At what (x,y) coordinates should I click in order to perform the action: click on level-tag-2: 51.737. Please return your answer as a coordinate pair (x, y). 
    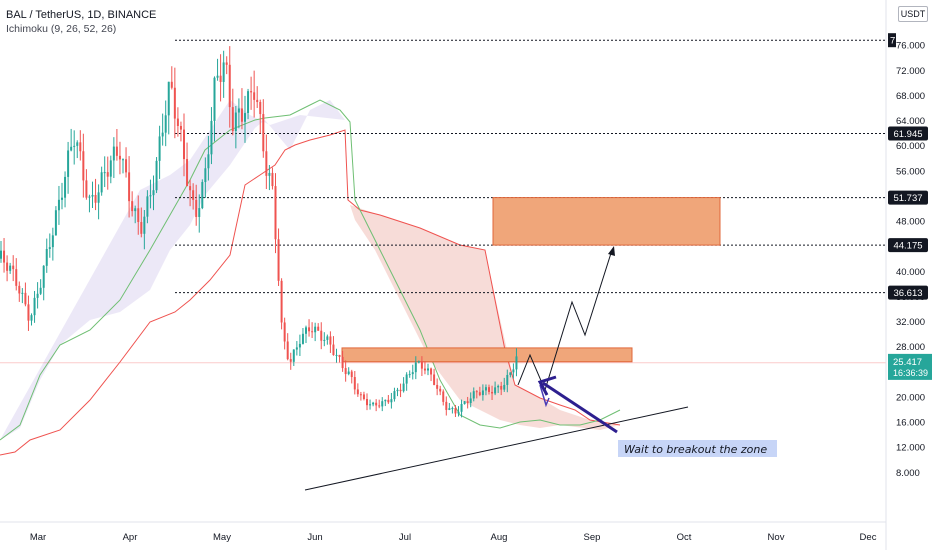
    Looking at the image, I should click on (908, 197).